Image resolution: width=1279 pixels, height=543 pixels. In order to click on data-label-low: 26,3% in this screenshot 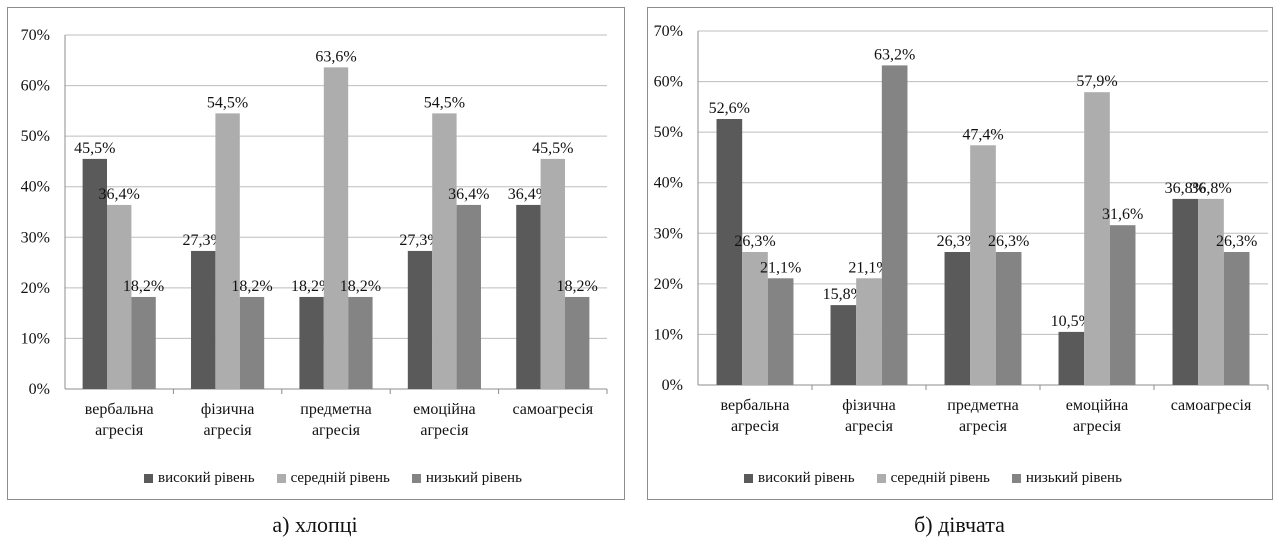, I will do `click(1008, 241)`.